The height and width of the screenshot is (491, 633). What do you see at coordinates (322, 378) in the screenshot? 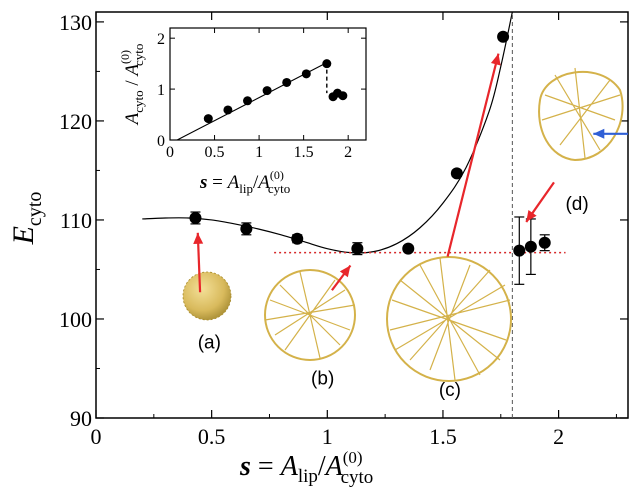
I see `panel-label: (b)` at bounding box center [322, 378].